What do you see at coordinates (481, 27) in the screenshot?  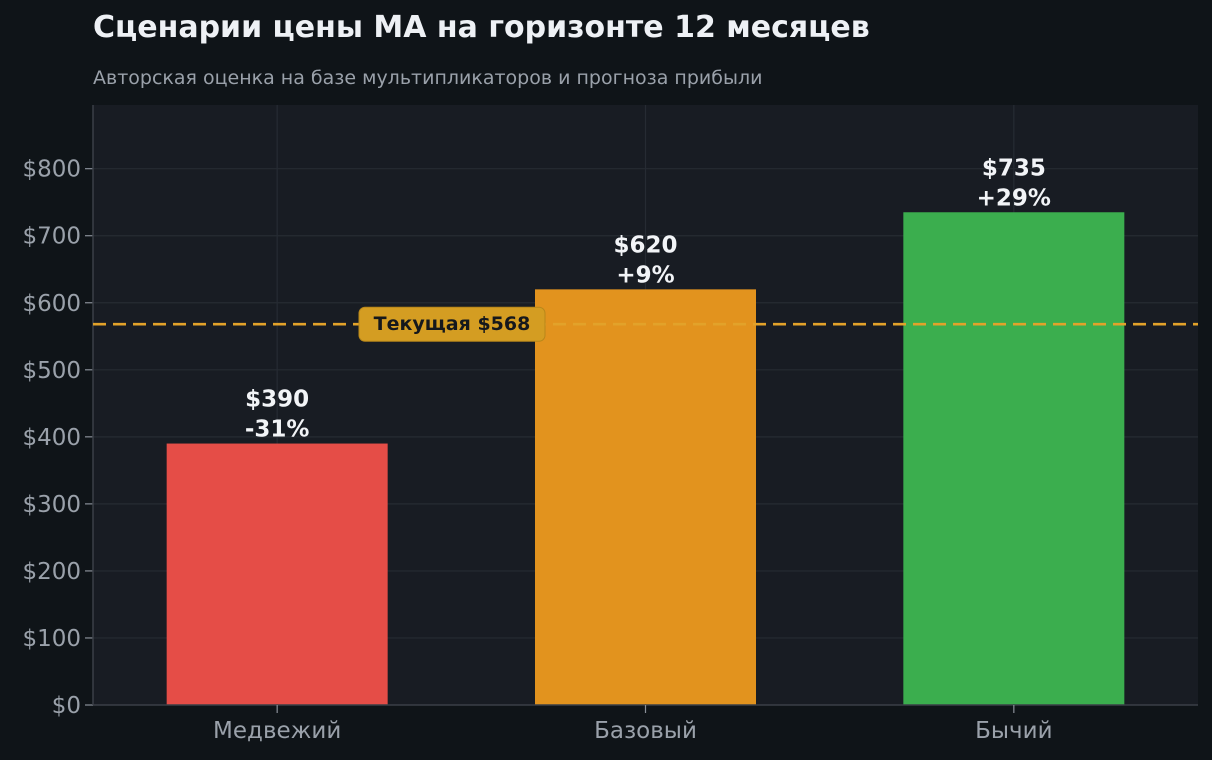 I see `chart-title: Сценарии цены MA на горизонте 12 месяцев` at bounding box center [481, 27].